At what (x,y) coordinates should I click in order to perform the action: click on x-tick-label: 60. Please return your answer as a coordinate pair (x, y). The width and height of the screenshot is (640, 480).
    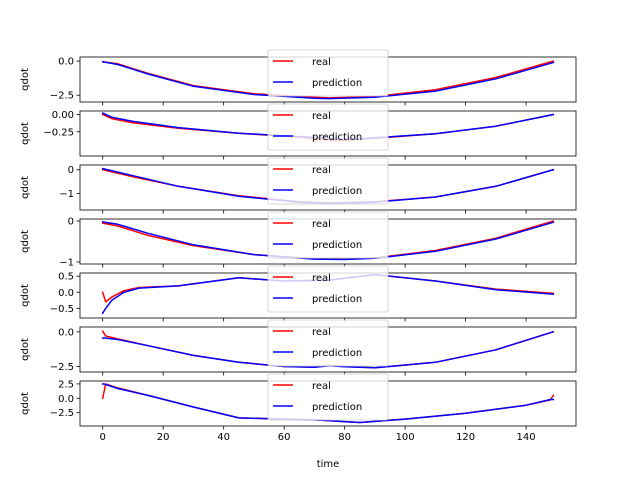
    Looking at the image, I should click on (284, 437).